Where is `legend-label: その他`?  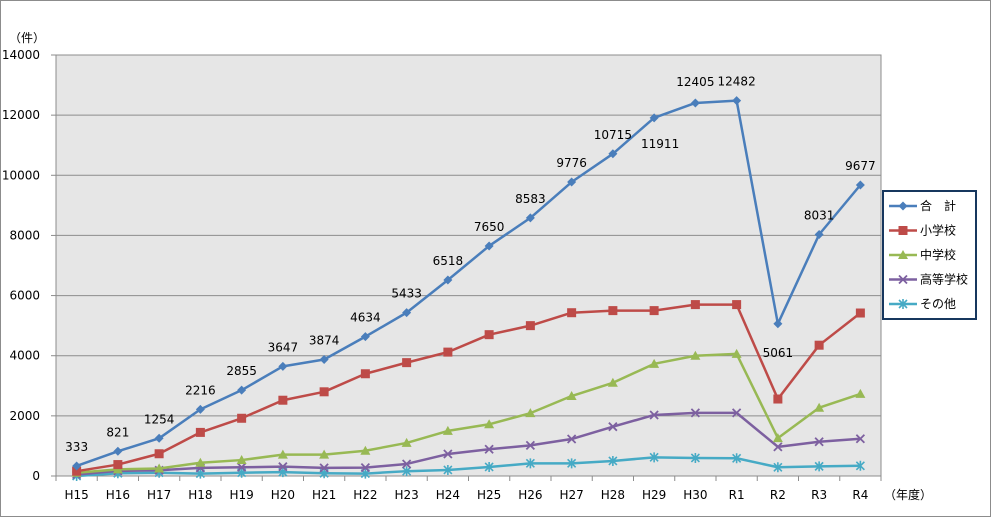 legend-label: その他 is located at coordinates (938, 304).